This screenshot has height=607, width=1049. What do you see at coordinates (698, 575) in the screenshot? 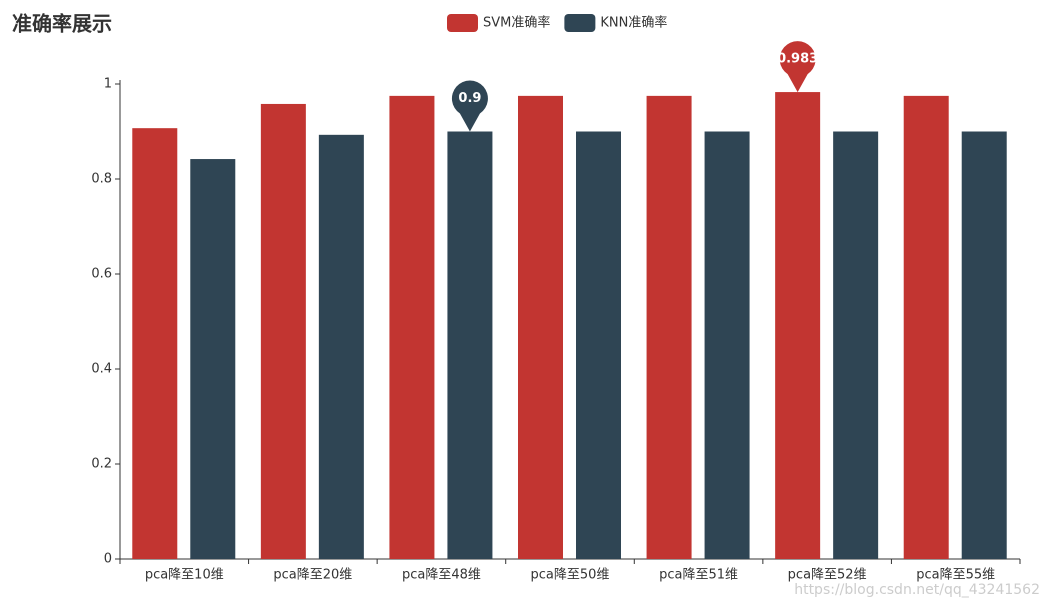
I see `x-tick-label: pca降至51维` at bounding box center [698, 575].